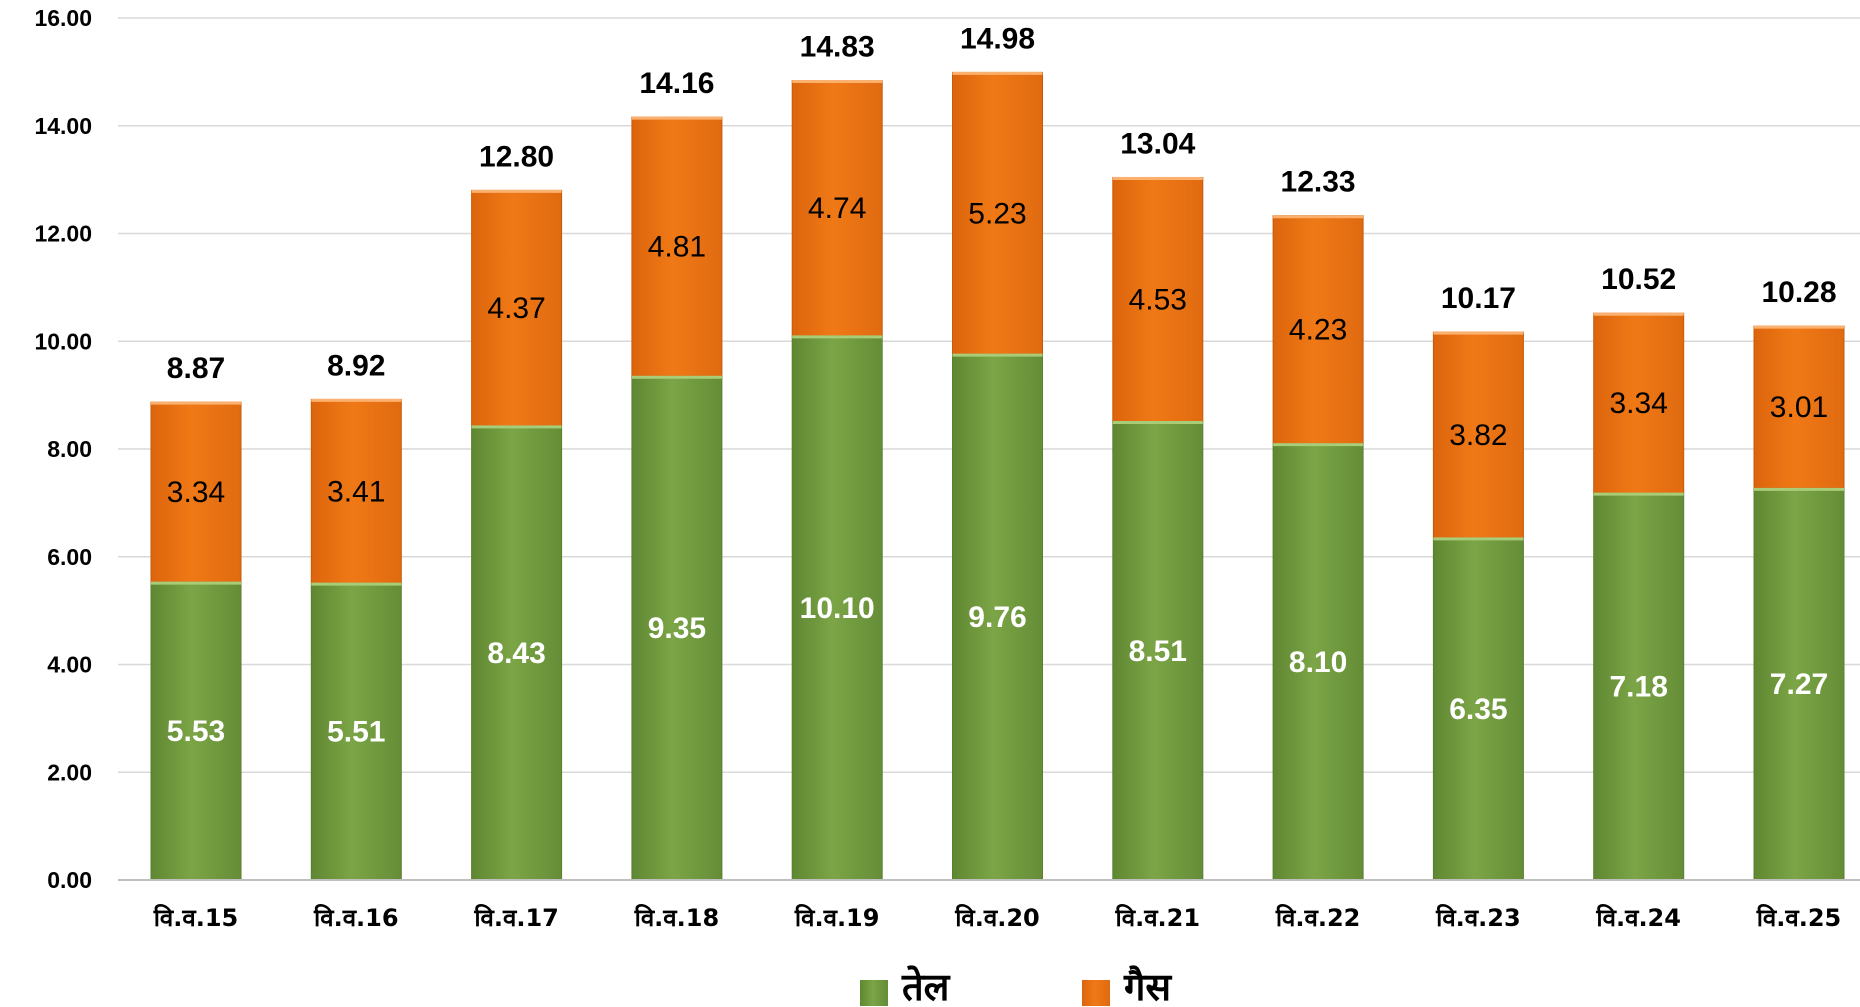  I want to click on y-tick-label: 16.00, so click(63, 18).